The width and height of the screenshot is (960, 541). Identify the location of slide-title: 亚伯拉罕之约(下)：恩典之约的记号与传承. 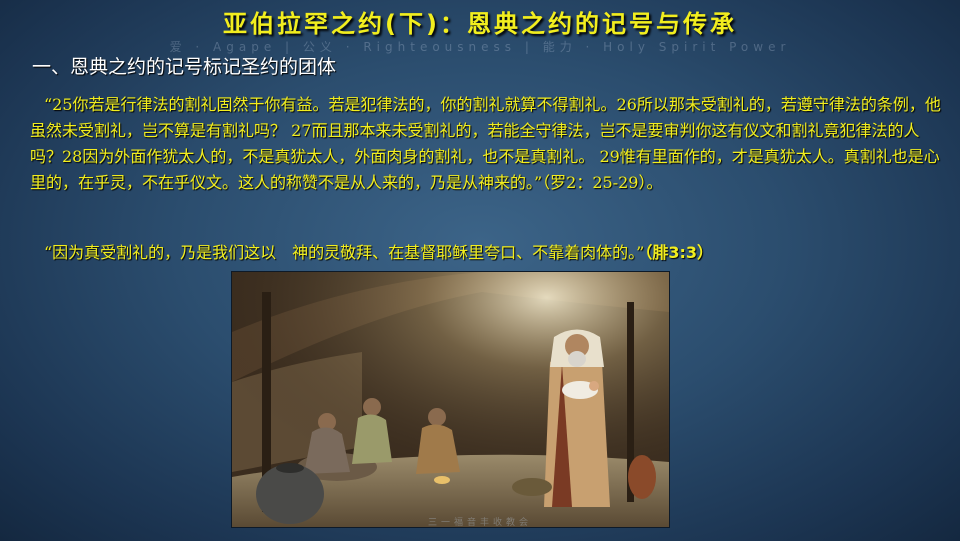
(480, 24).